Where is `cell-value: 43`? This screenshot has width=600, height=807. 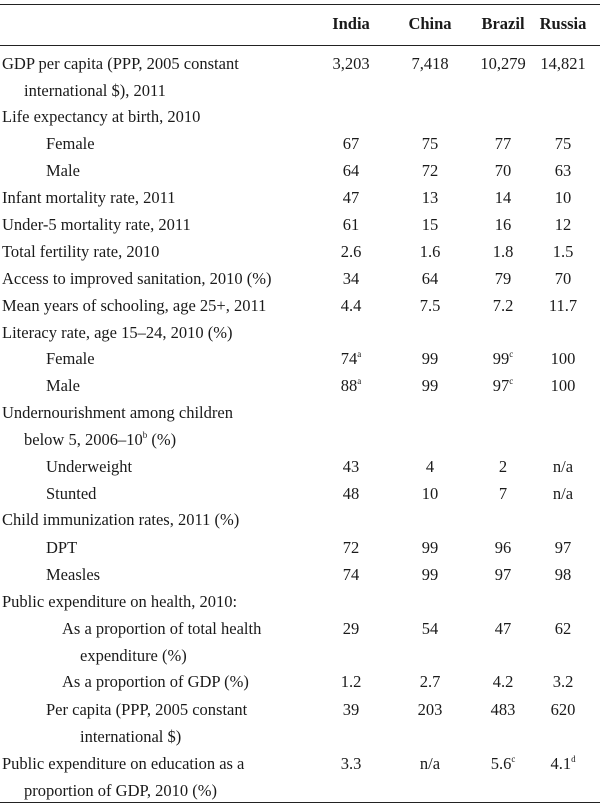
cell-value: 43 is located at coordinates (351, 466).